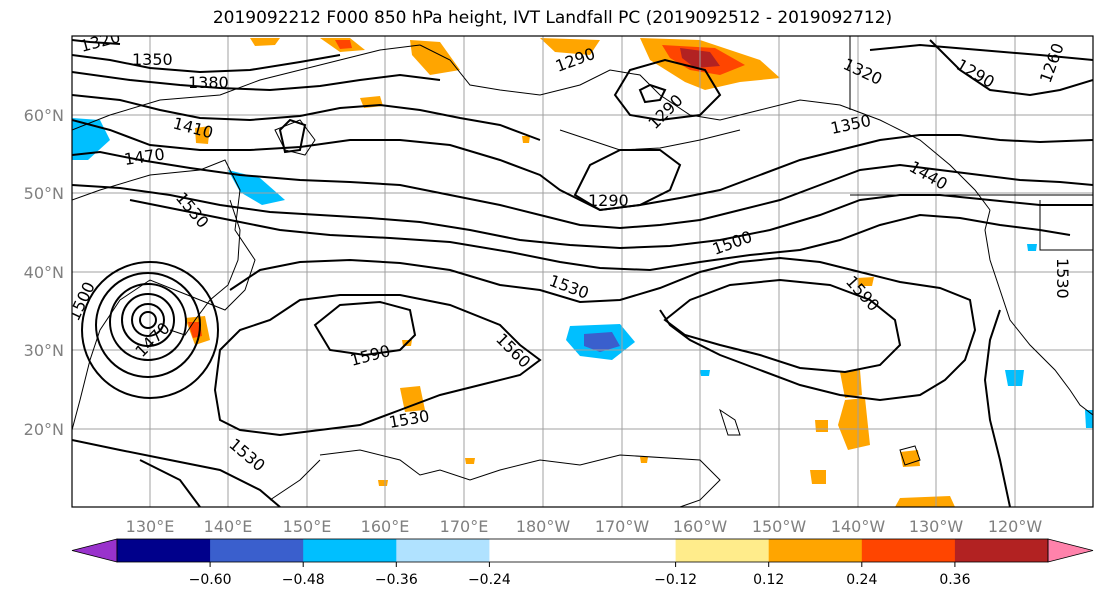 The image size is (1105, 601). What do you see at coordinates (464, 526) in the screenshot?
I see `lon-label: 170°E` at bounding box center [464, 526].